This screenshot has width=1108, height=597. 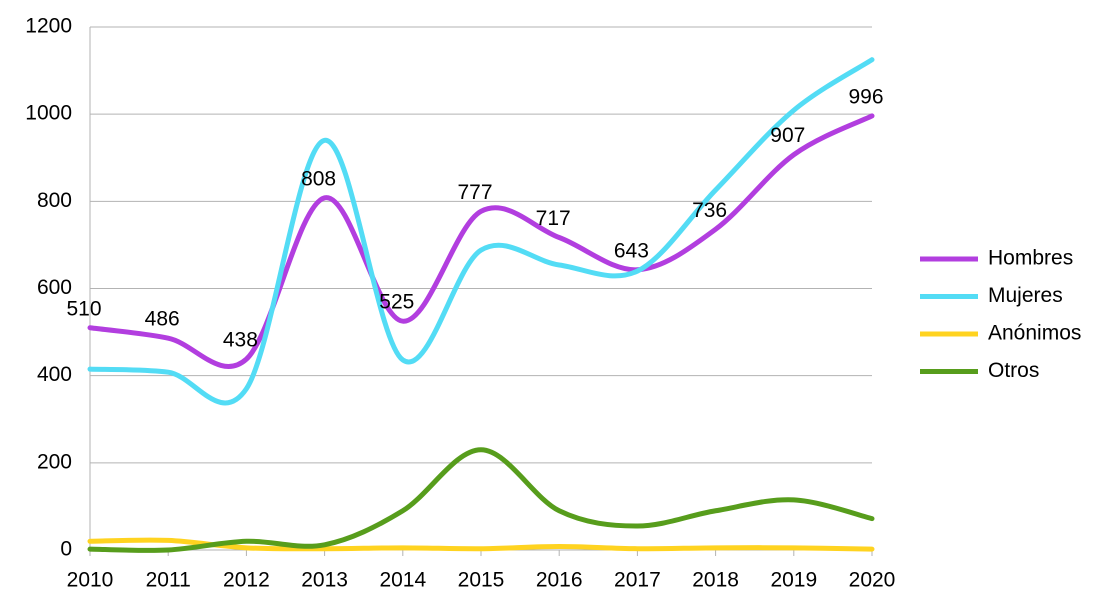 I want to click on x-tick-label: 2011, so click(x=168, y=580).